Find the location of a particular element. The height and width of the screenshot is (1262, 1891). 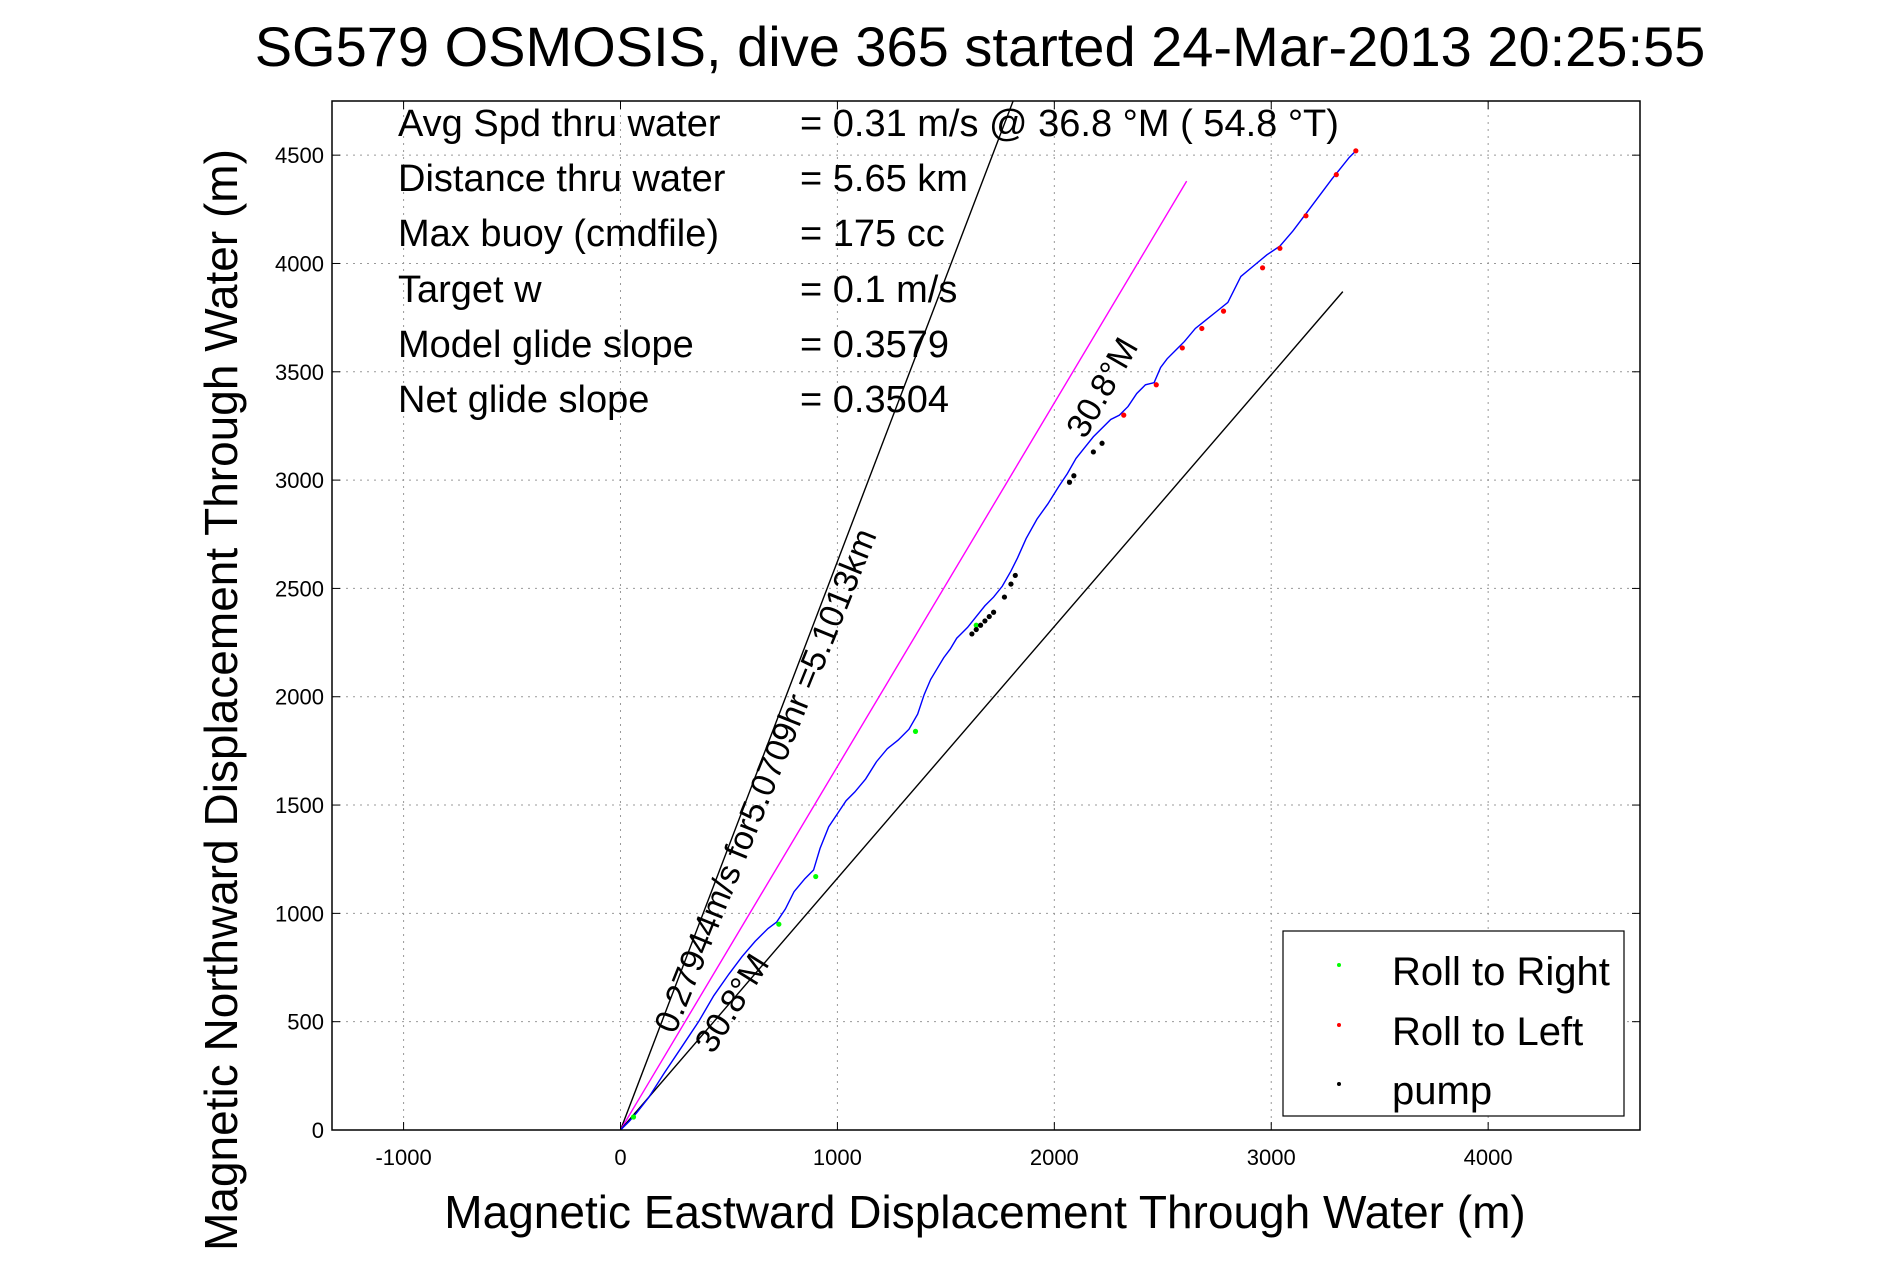

y-tick-label: 1000 is located at coordinates (299, 913).